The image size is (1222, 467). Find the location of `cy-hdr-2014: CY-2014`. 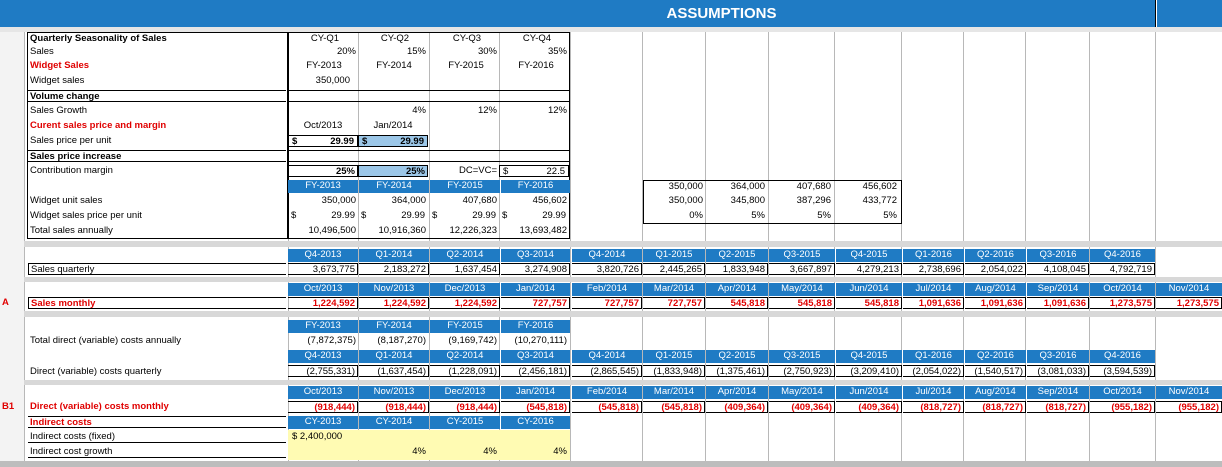

cy-hdr-2014: CY-2014 is located at coordinates (394, 422).